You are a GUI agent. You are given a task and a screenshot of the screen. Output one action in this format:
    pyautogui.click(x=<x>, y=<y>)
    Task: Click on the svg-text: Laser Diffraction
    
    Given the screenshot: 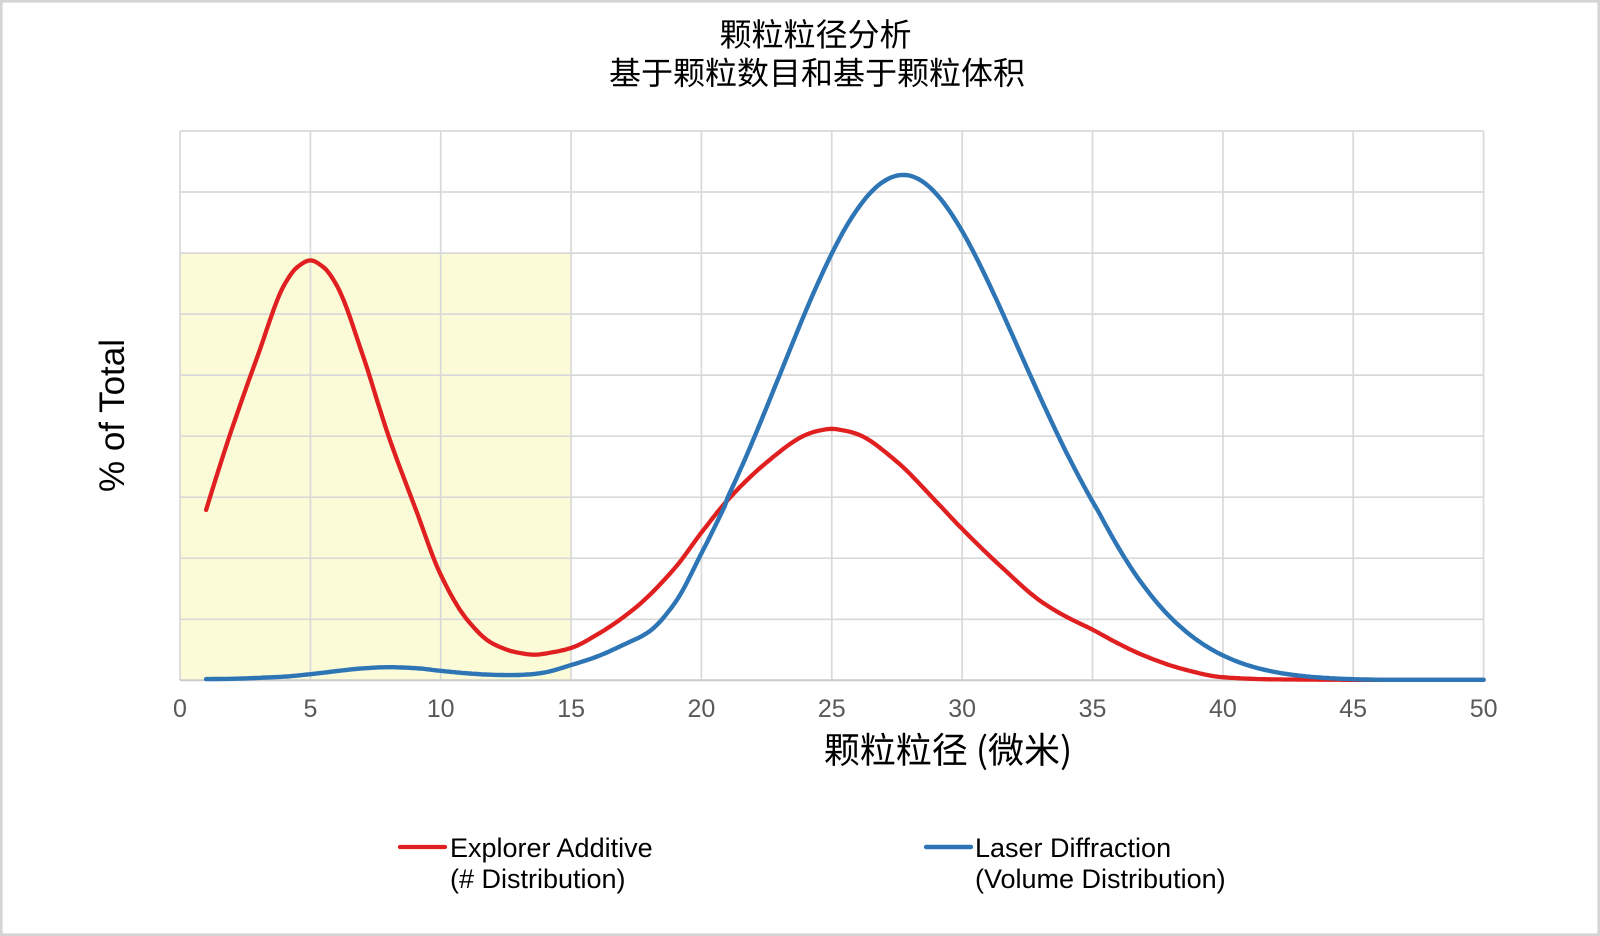 What is the action you would take?
    pyautogui.click(x=1073, y=848)
    